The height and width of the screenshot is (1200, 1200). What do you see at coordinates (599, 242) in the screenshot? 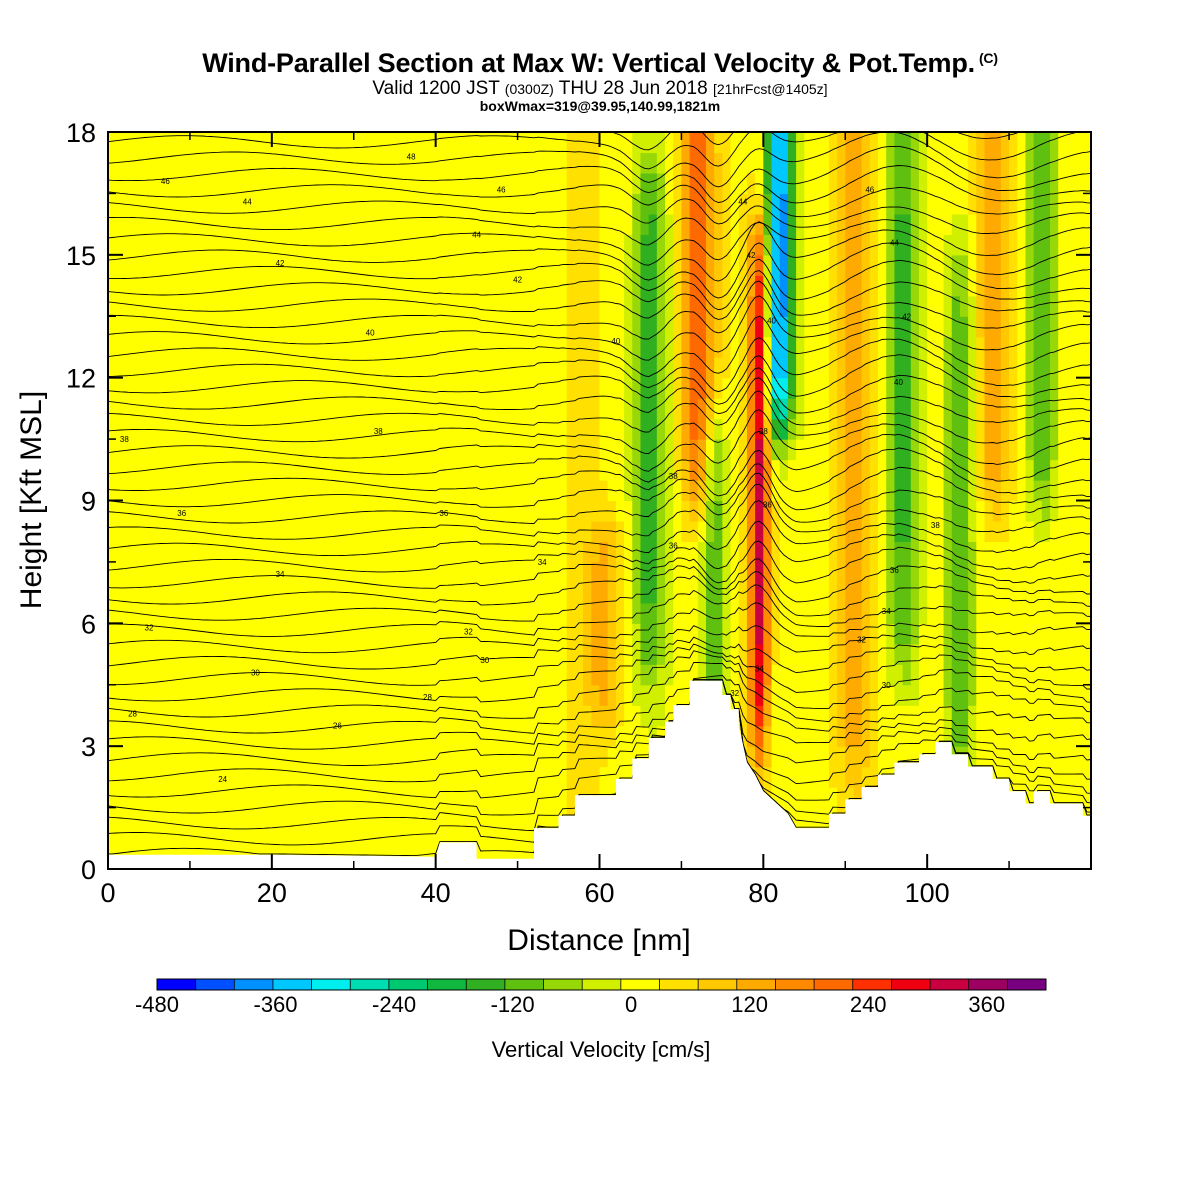
I see `isentrope-line` at bounding box center [599, 242].